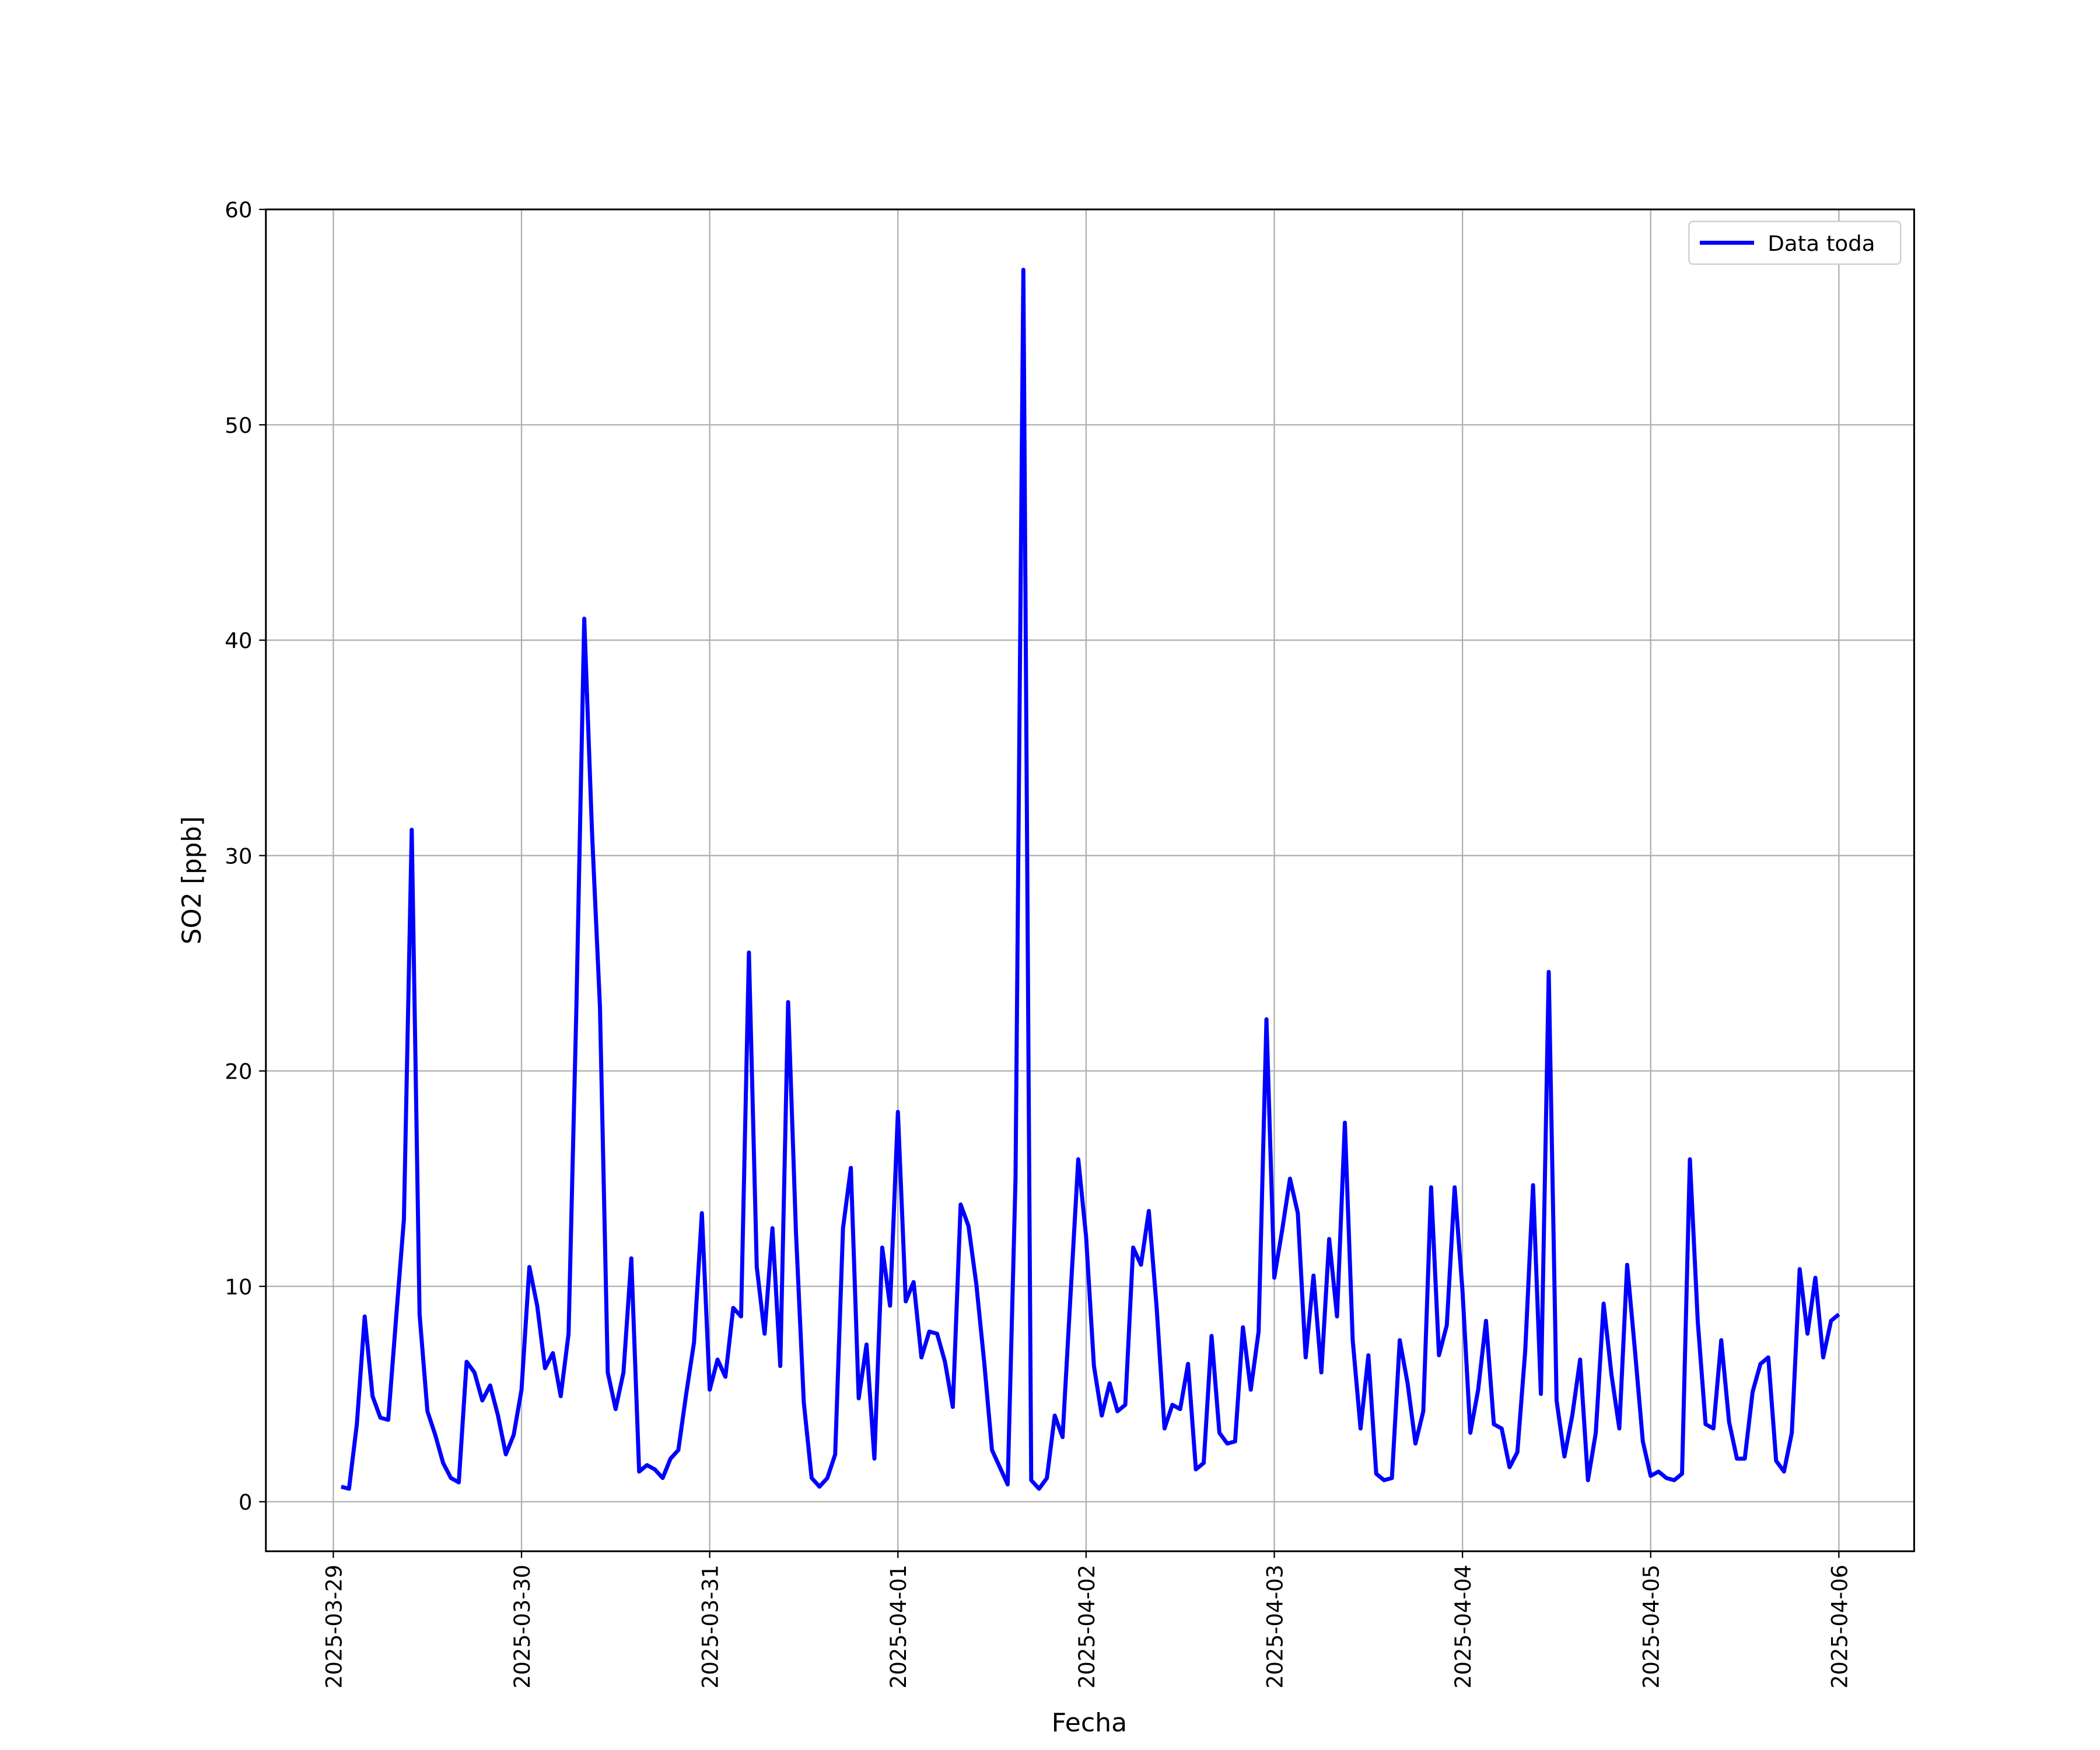 This screenshot has height=1750, width=2100. I want to click on y-tick-label: 40, so click(238, 640).